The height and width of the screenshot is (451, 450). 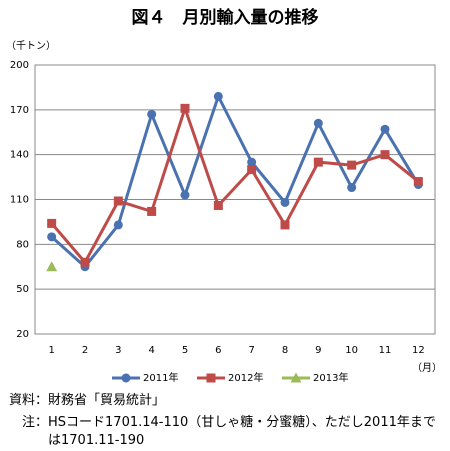 I want to click on note-text: 財務省「貿易統計」, so click(x=107, y=400).